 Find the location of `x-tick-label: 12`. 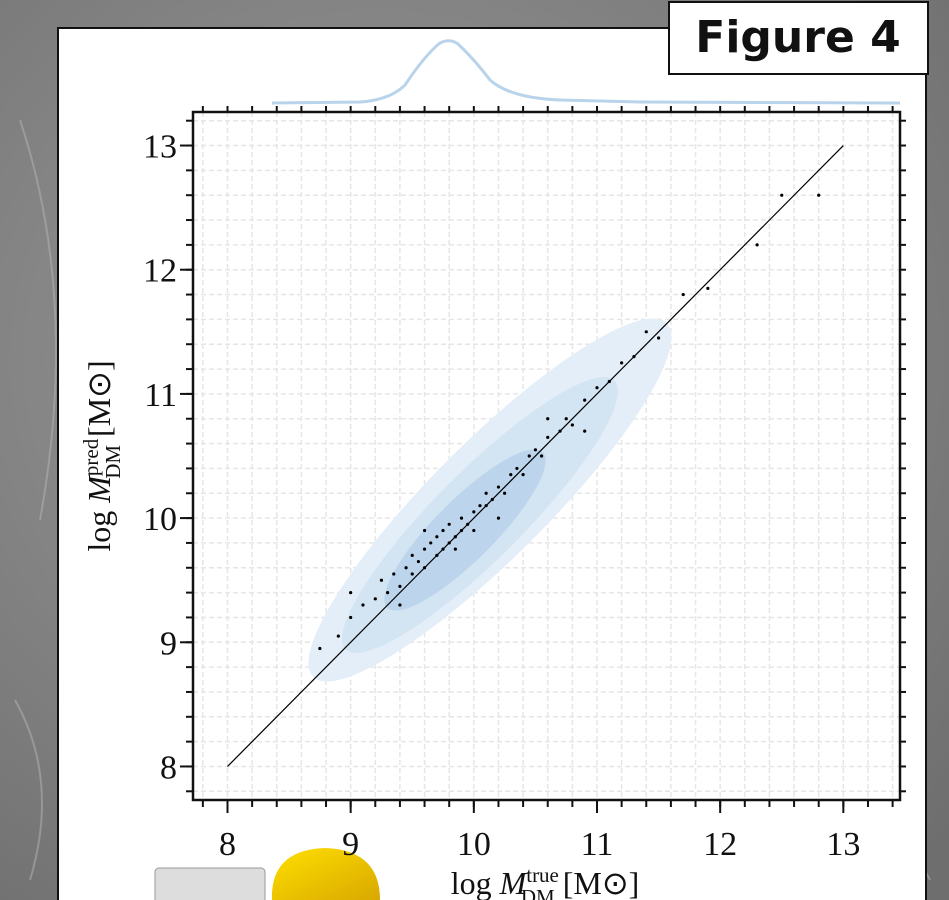

x-tick-label: 12 is located at coordinates (720, 844).